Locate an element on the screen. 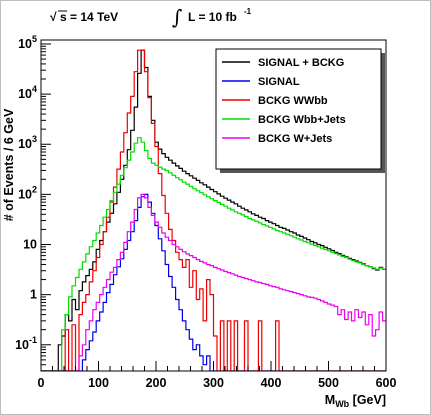  energy-label: s = 14 TeV is located at coordinates (89, 17).